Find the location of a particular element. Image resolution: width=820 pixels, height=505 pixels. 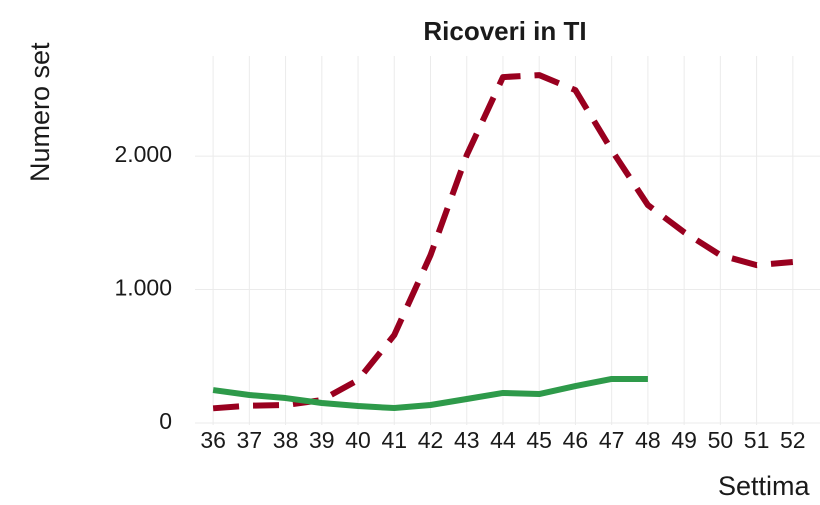

x-tick-label: 37 is located at coordinates (250, 440).